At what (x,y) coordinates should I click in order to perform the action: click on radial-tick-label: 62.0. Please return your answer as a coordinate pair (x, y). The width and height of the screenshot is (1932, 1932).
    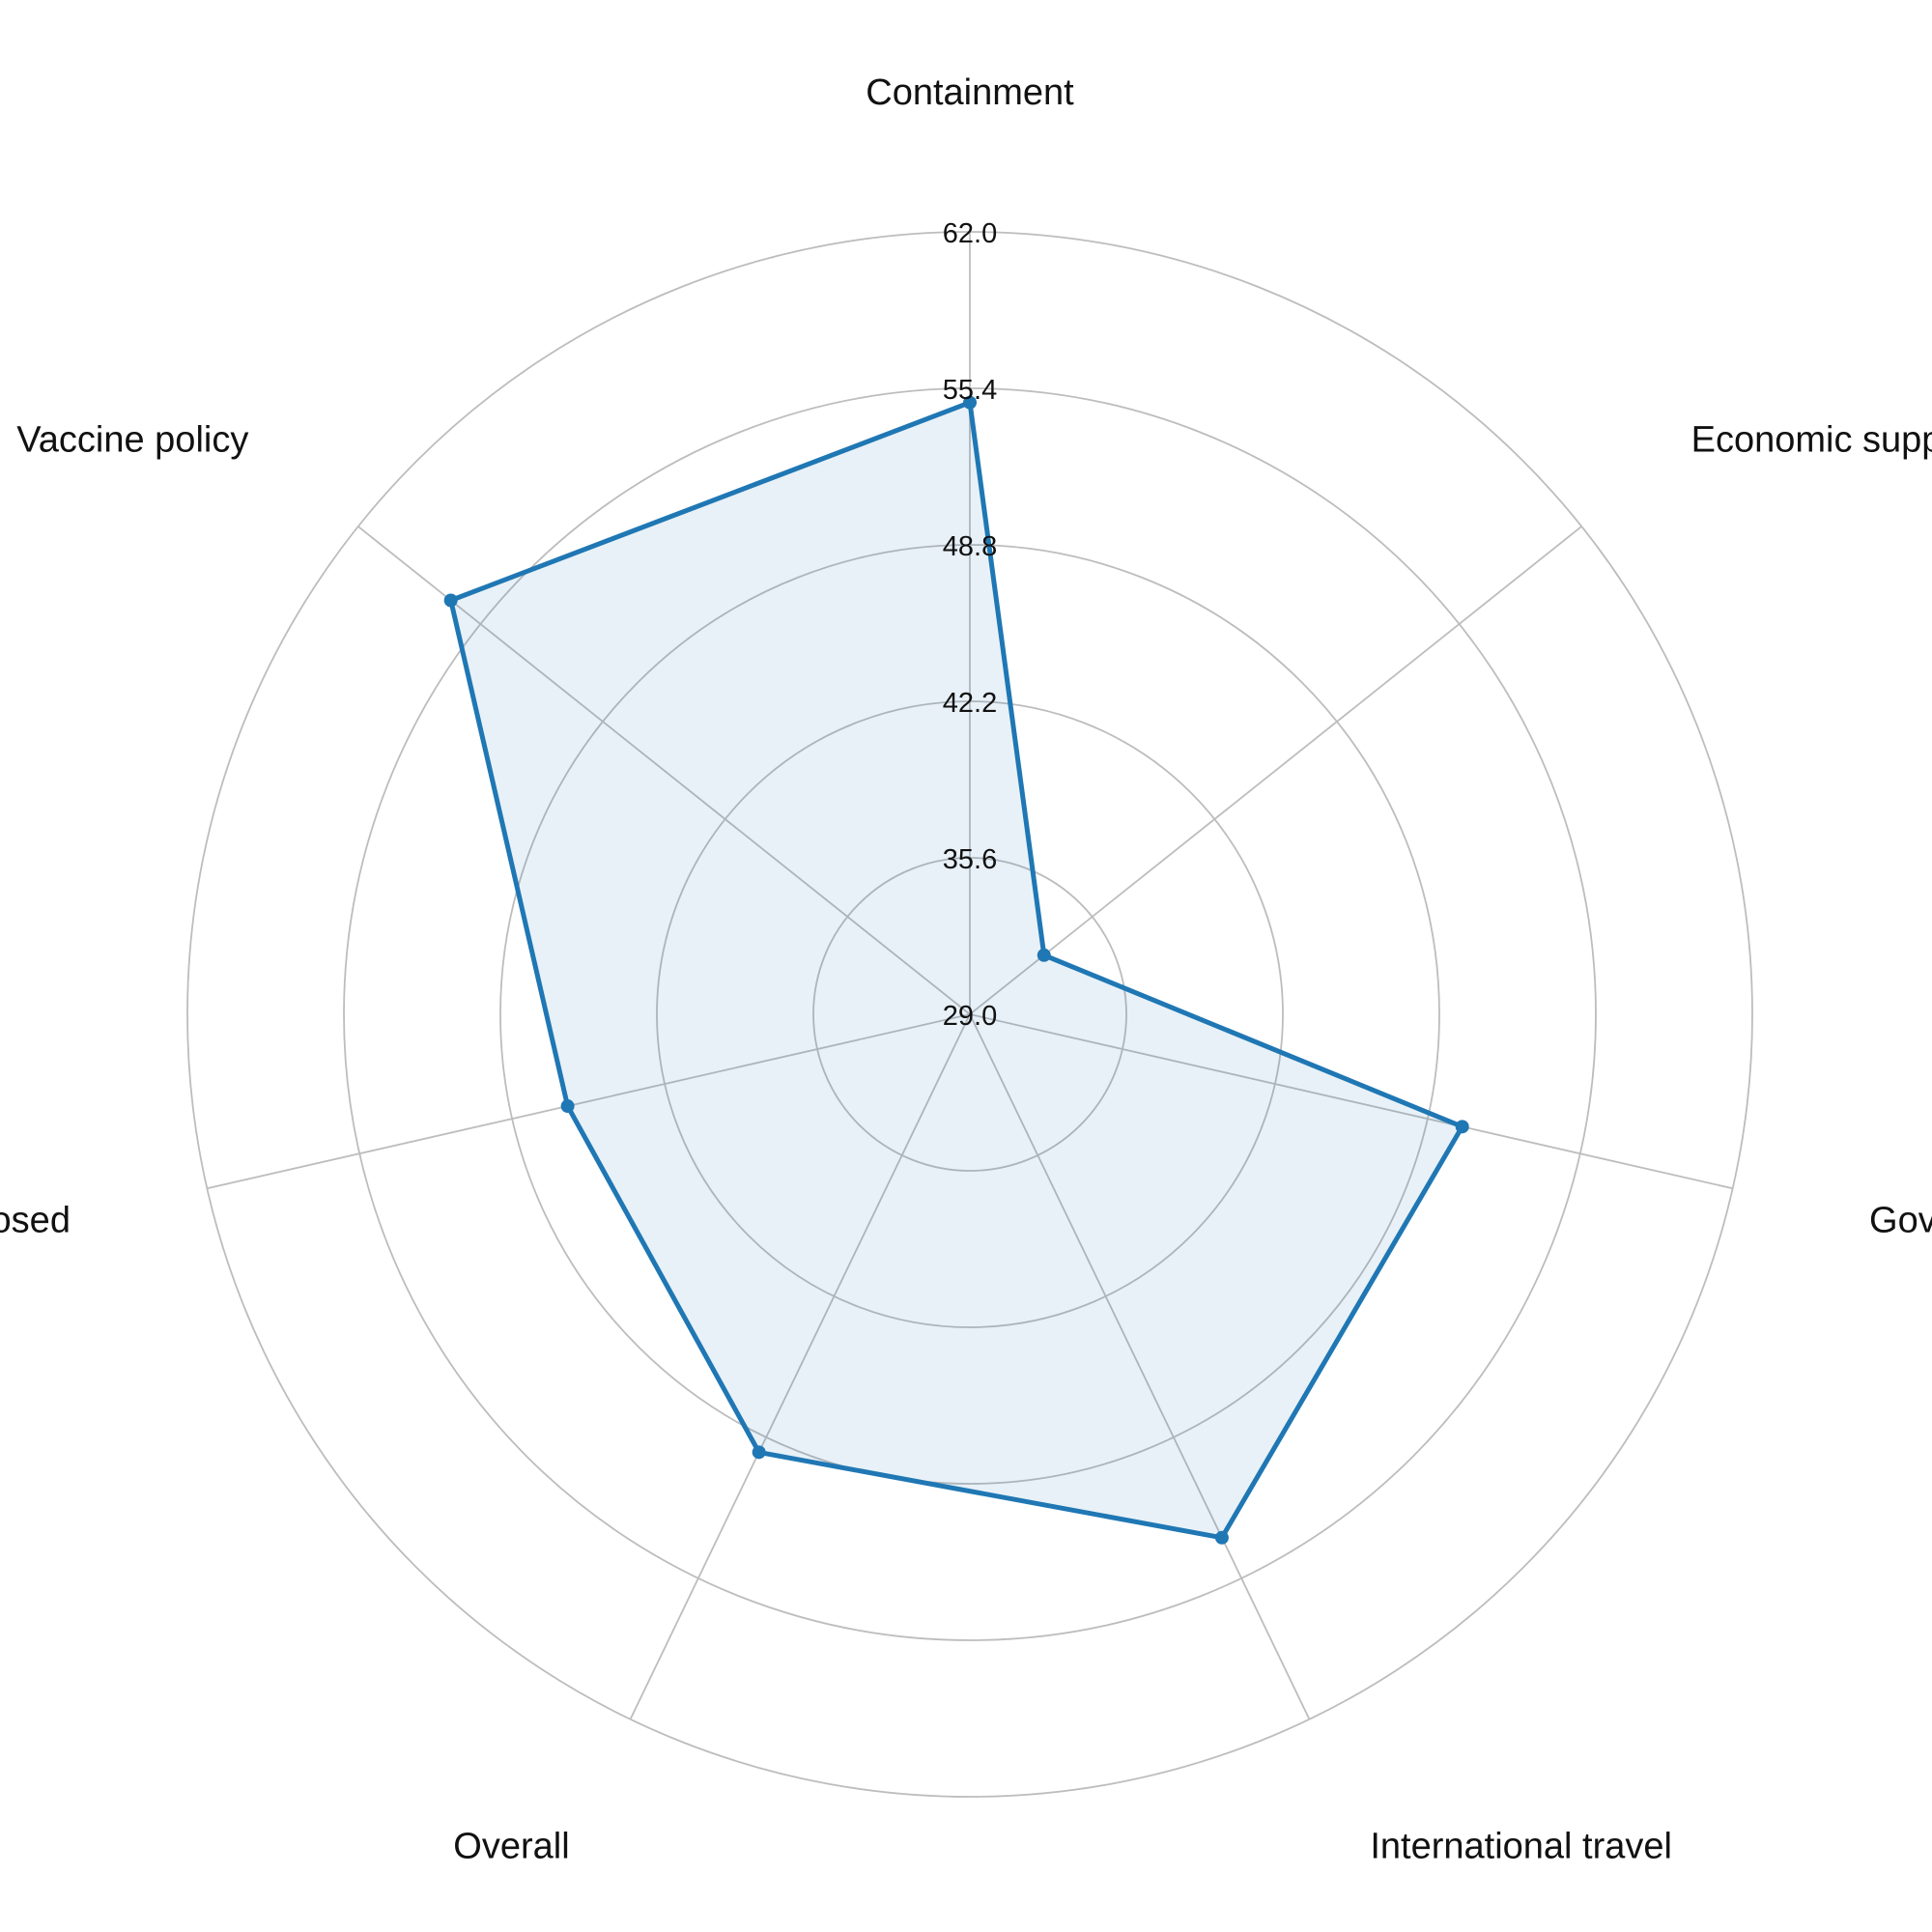
    Looking at the image, I should click on (970, 233).